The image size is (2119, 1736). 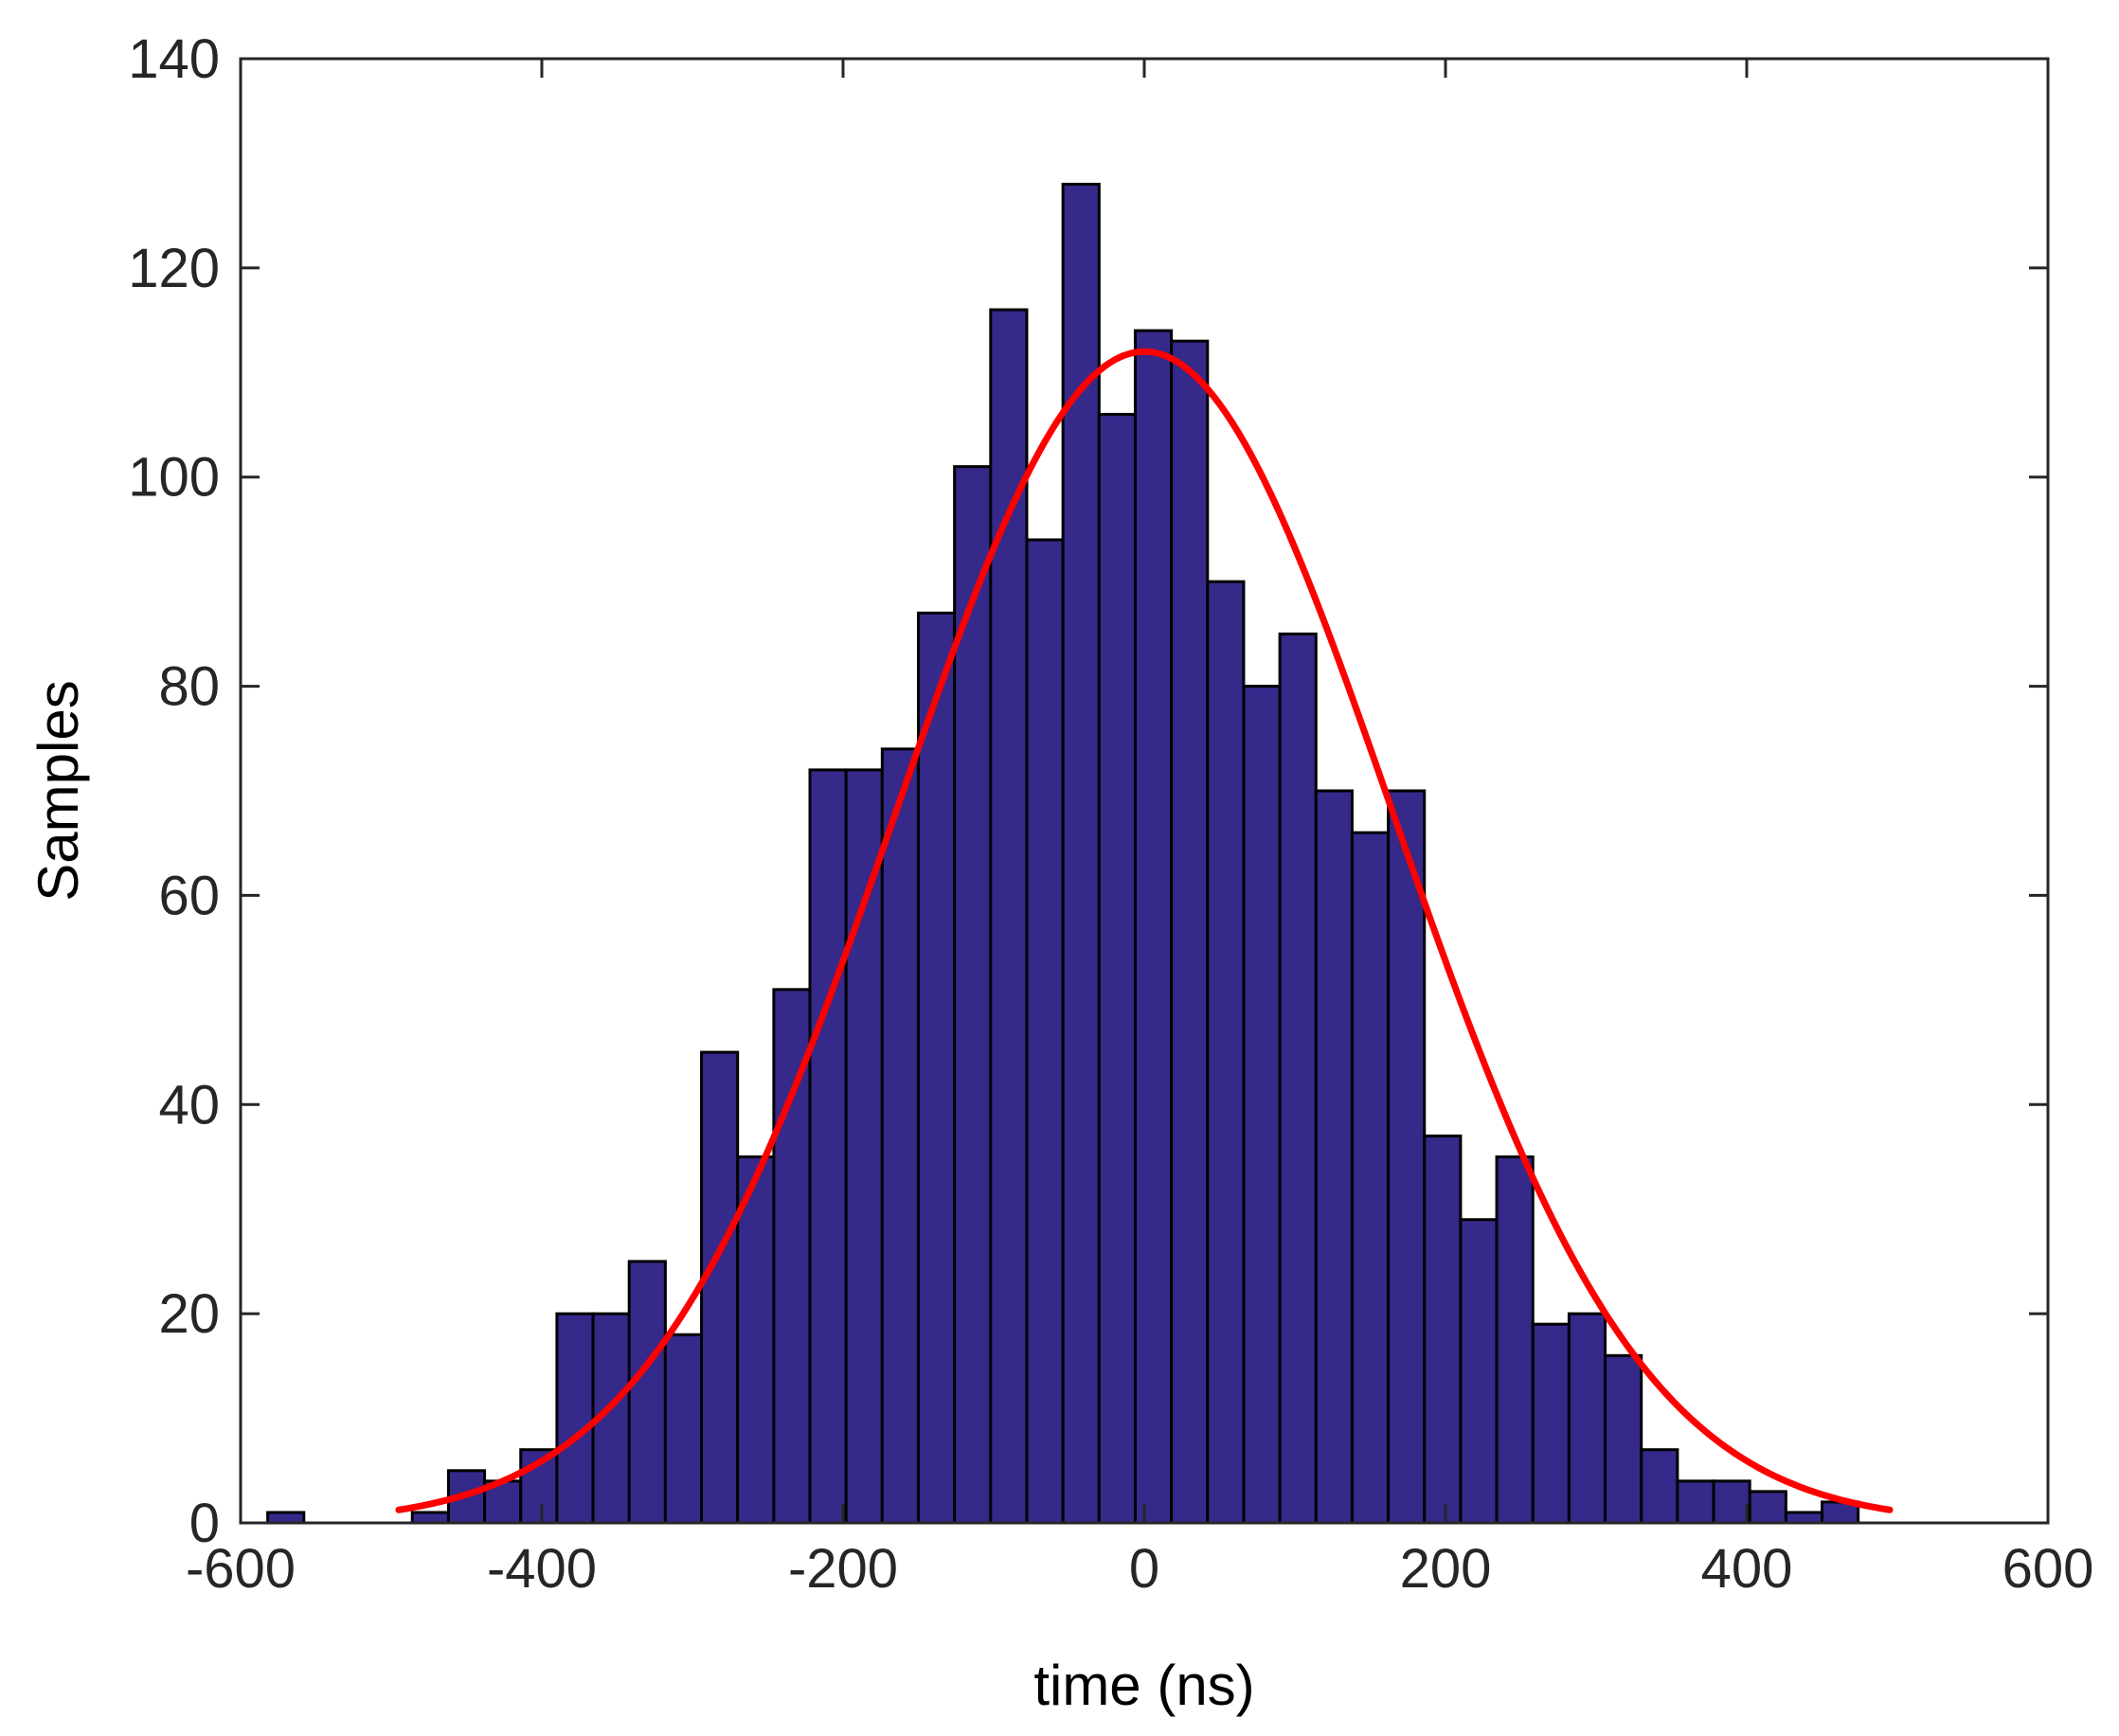 I want to click on x-tick-label: 600, so click(x=2048, y=1569).